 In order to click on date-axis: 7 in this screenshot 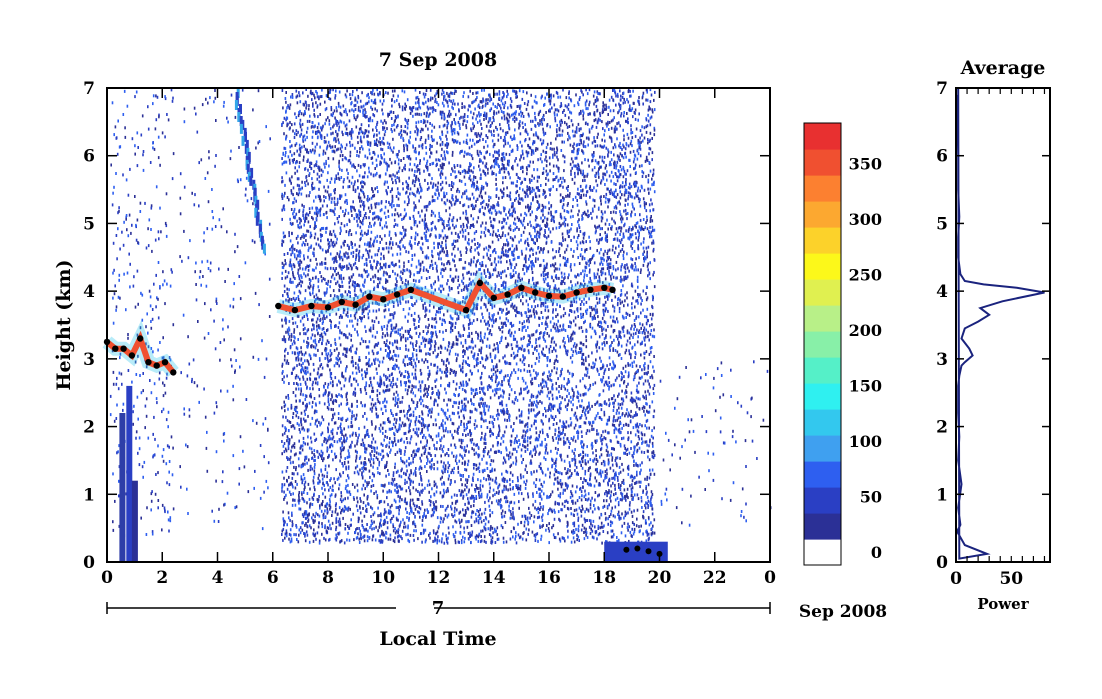, I will do `click(438, 608)`.